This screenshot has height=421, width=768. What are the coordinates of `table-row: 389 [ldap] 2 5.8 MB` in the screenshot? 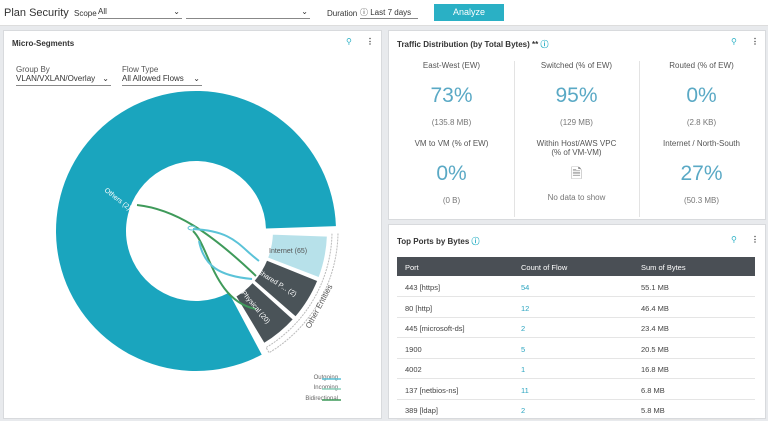 It's located at (576, 409).